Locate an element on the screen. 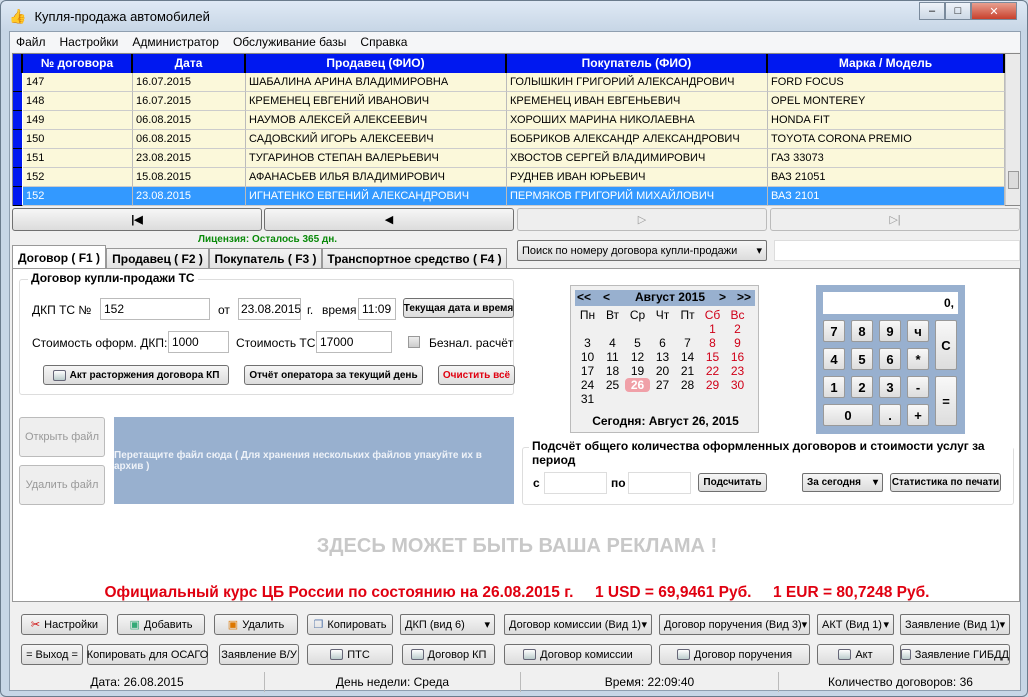 Image resolution: width=1028 pixels, height=697 pixels. cell-contract-no: 152 is located at coordinates (78, 196).